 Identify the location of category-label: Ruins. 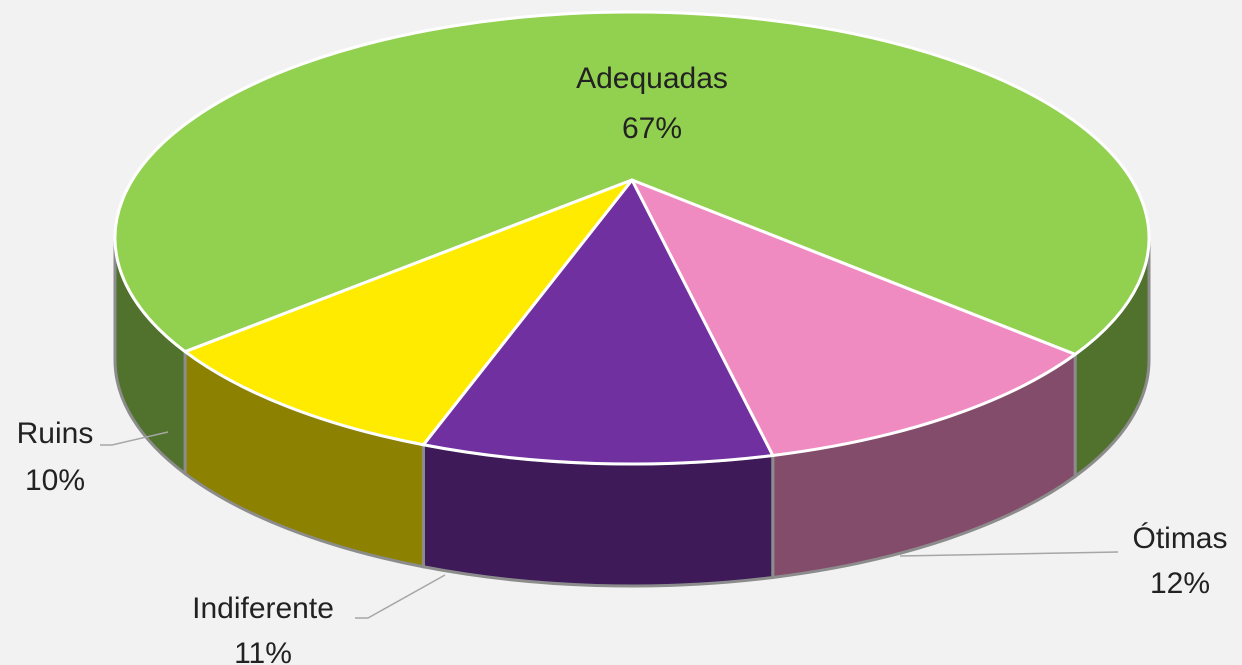
(55, 433).